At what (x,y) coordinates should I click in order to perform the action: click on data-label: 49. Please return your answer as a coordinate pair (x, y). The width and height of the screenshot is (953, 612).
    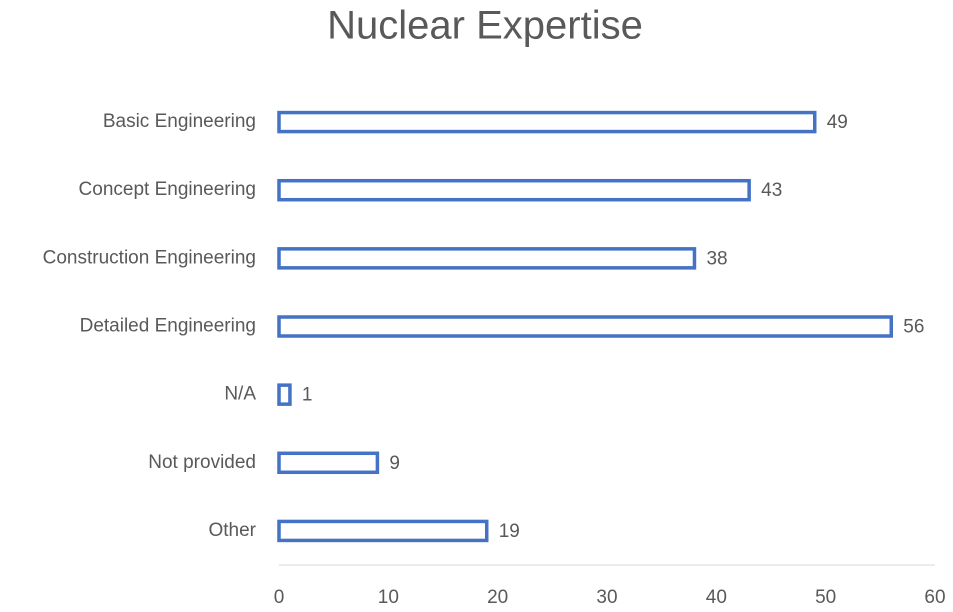
    Looking at the image, I should click on (837, 122).